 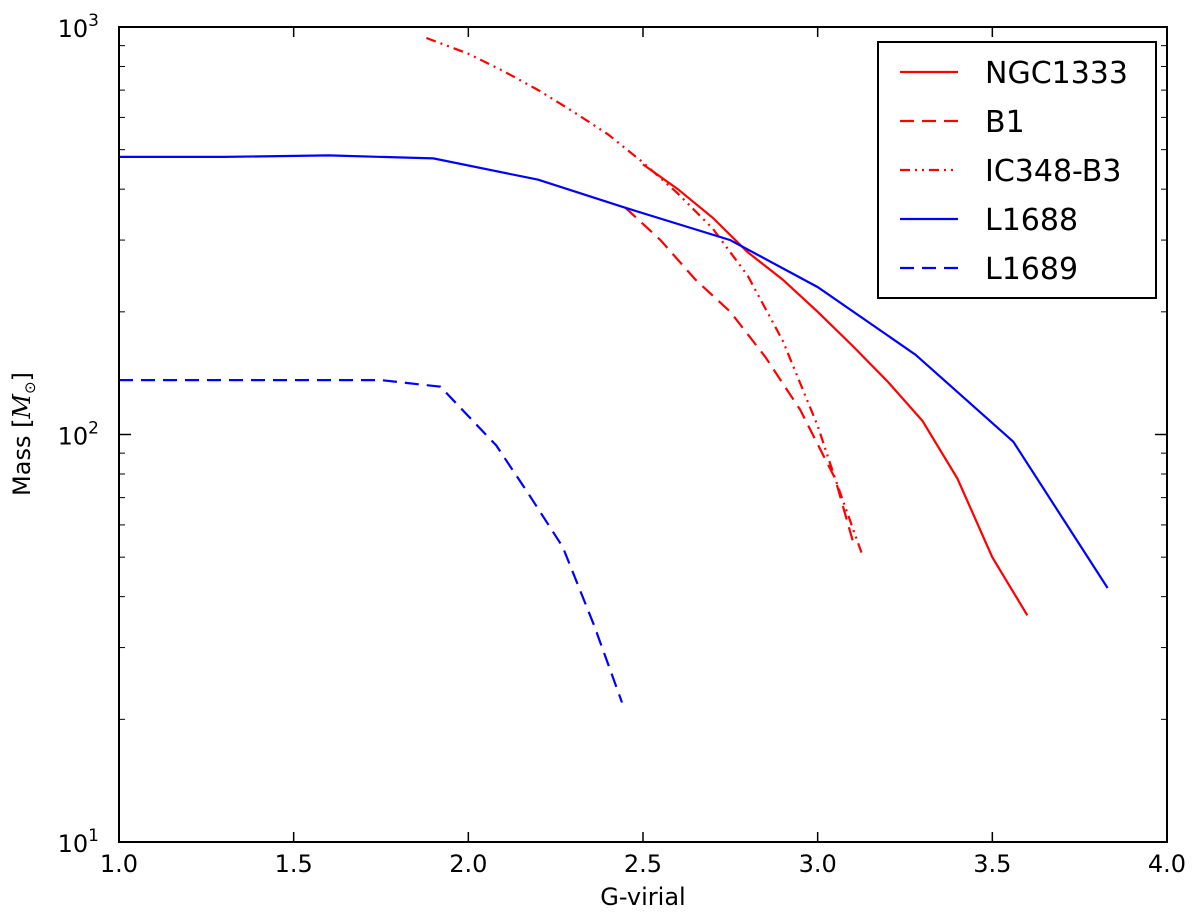 What do you see at coordinates (1031, 269) in the screenshot?
I see `legend-label-l1689: L1689` at bounding box center [1031, 269].